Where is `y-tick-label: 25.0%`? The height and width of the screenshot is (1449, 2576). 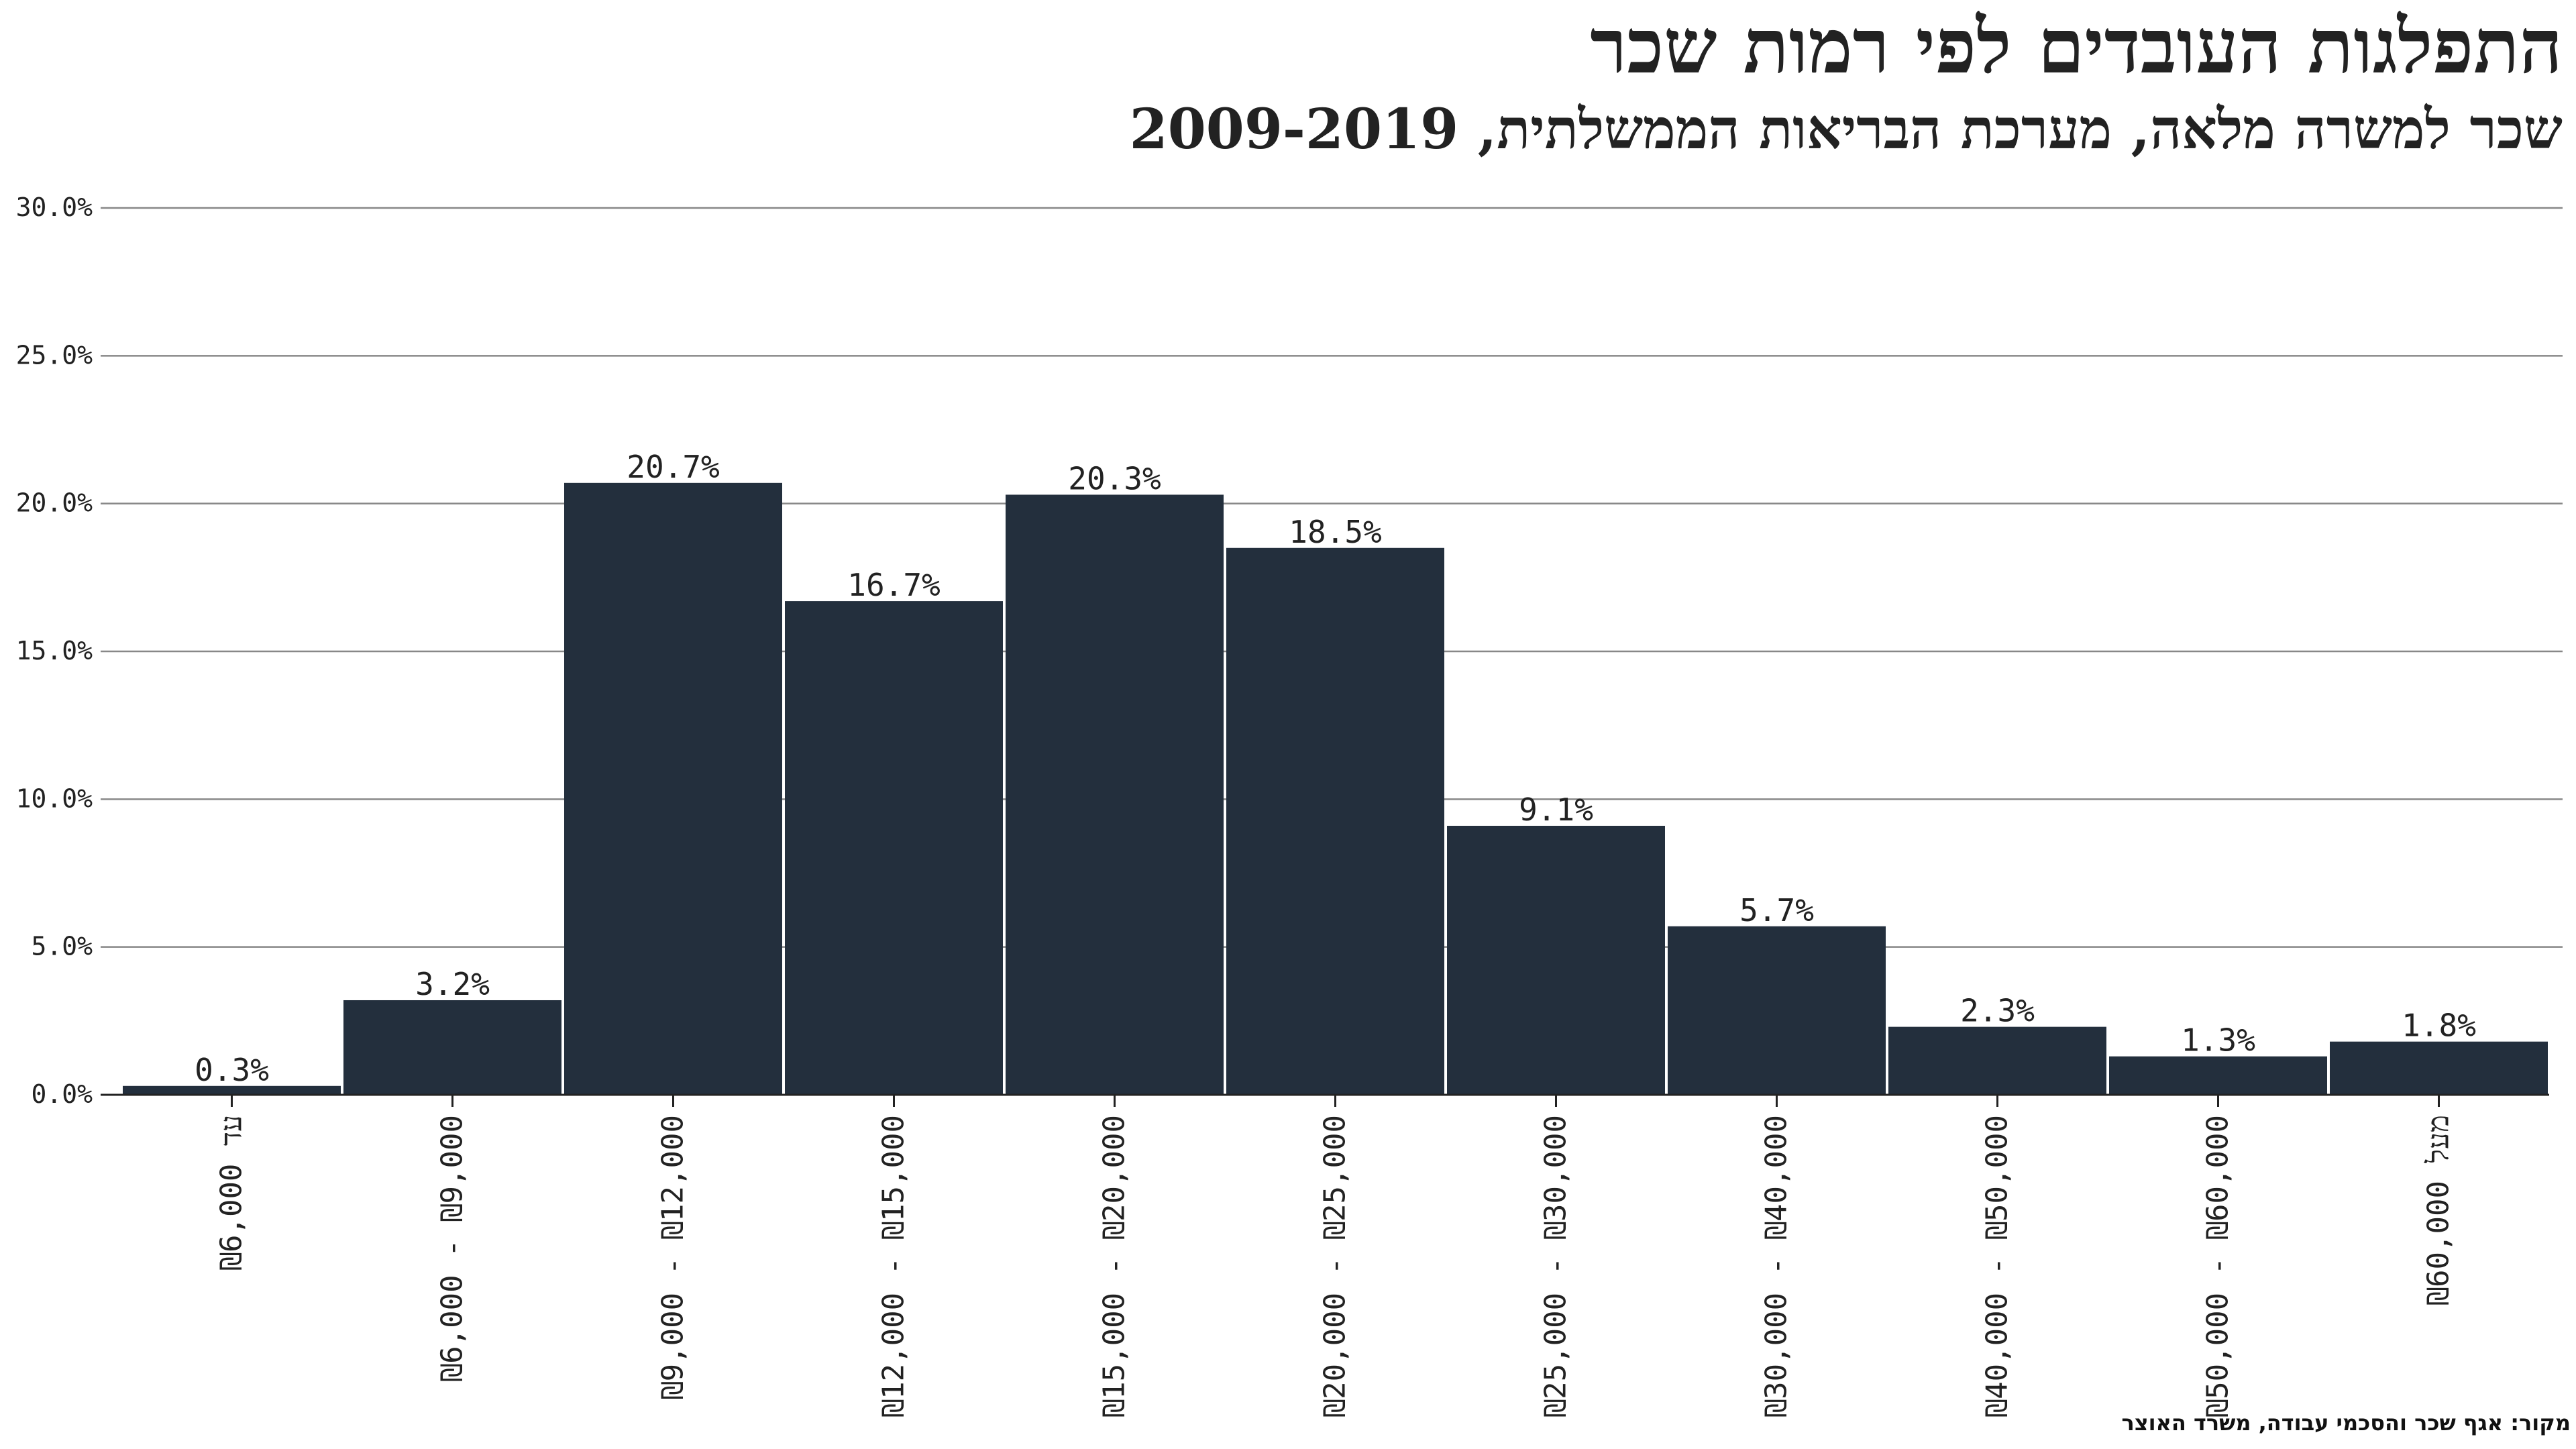 y-tick-label: 25.0% is located at coordinates (54, 355).